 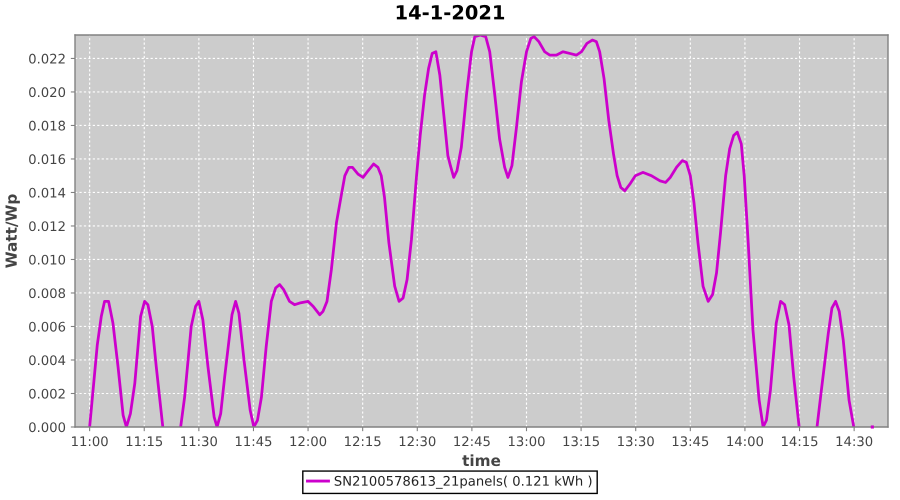 What do you see at coordinates (463, 482) in the screenshot?
I see `legend-label: SN2100578613_21panels( 0.121 kWh )` at bounding box center [463, 482].